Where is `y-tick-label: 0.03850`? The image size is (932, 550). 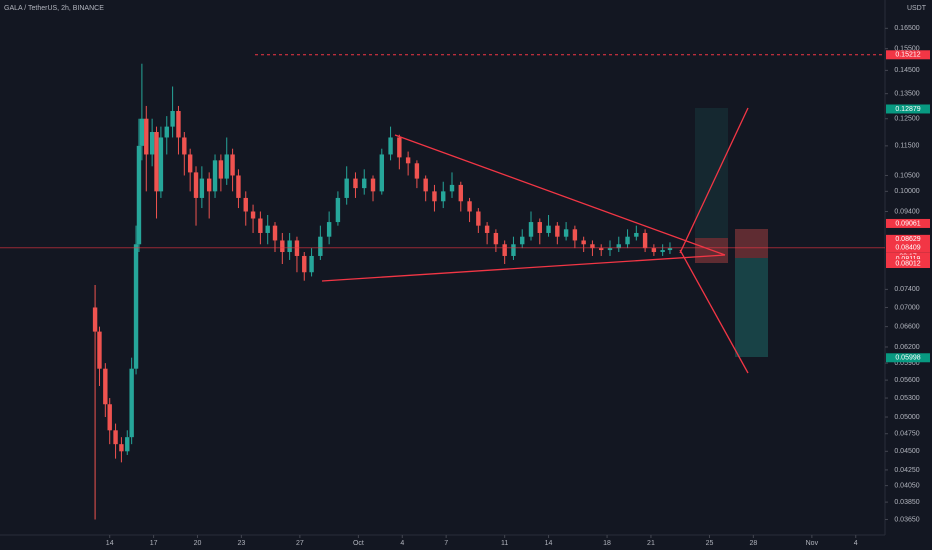
y-tick-label: 0.03850 is located at coordinates (906, 502).